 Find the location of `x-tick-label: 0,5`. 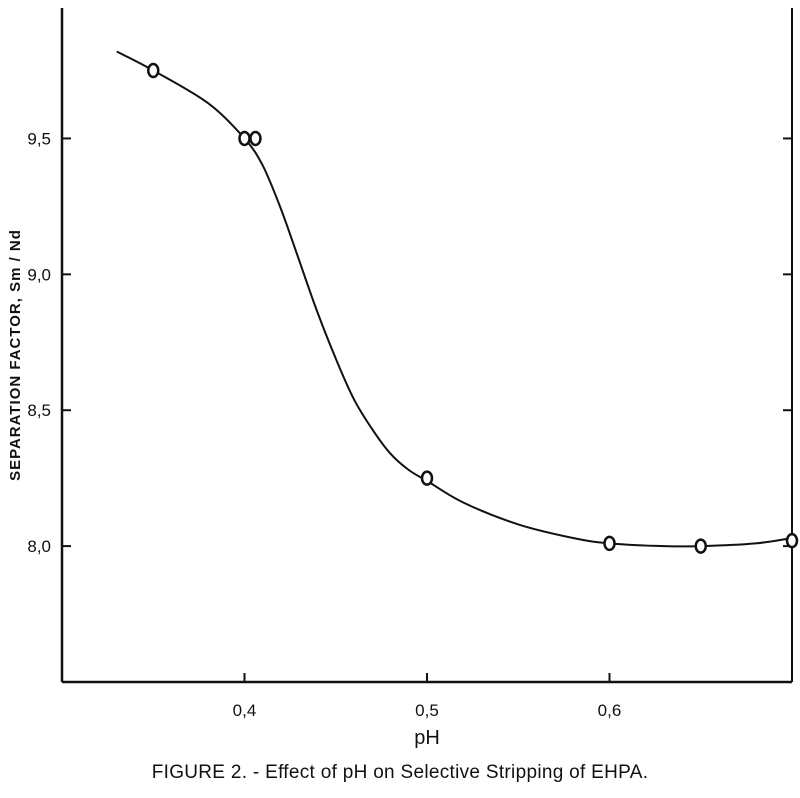

x-tick-label: 0,5 is located at coordinates (427, 710).